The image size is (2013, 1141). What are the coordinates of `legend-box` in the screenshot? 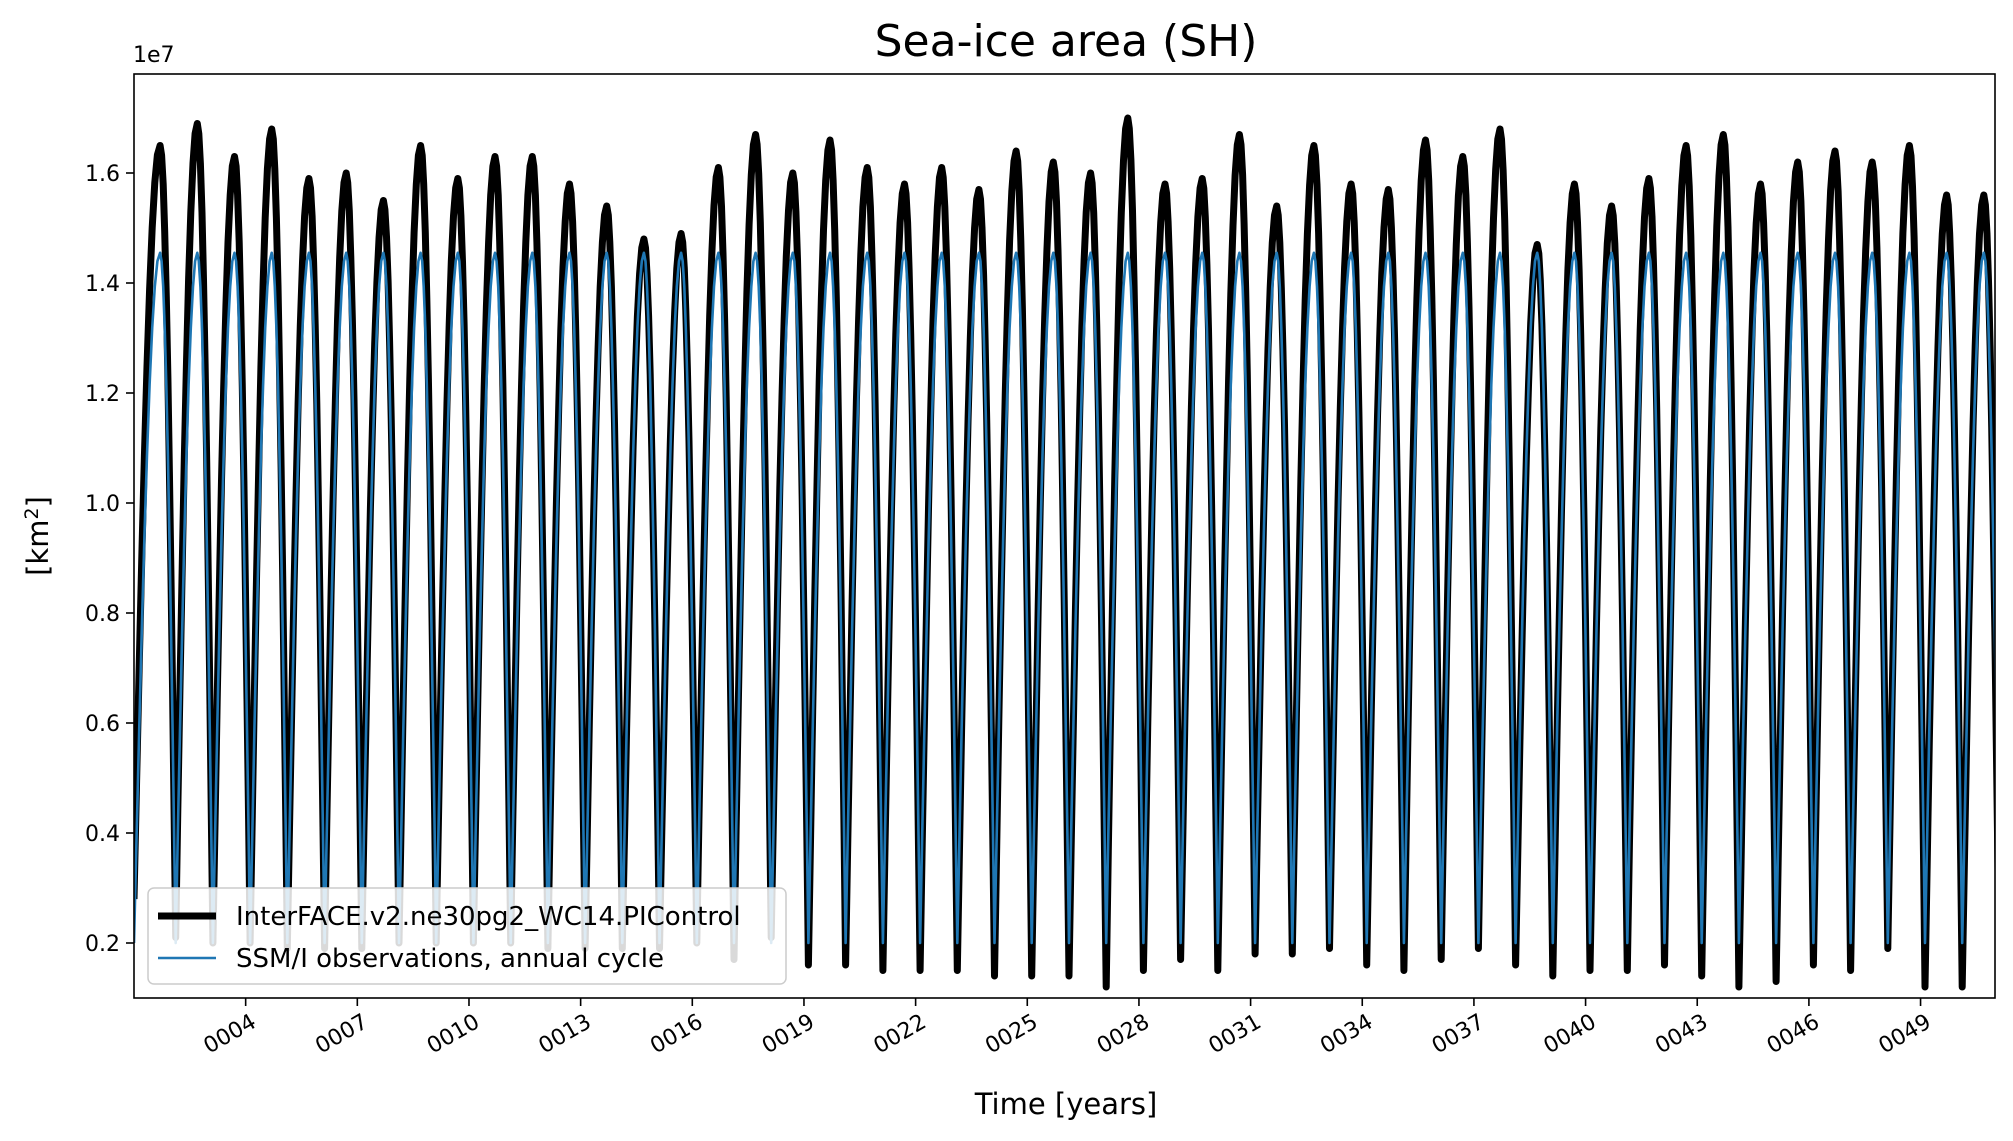 It's located at (467, 936).